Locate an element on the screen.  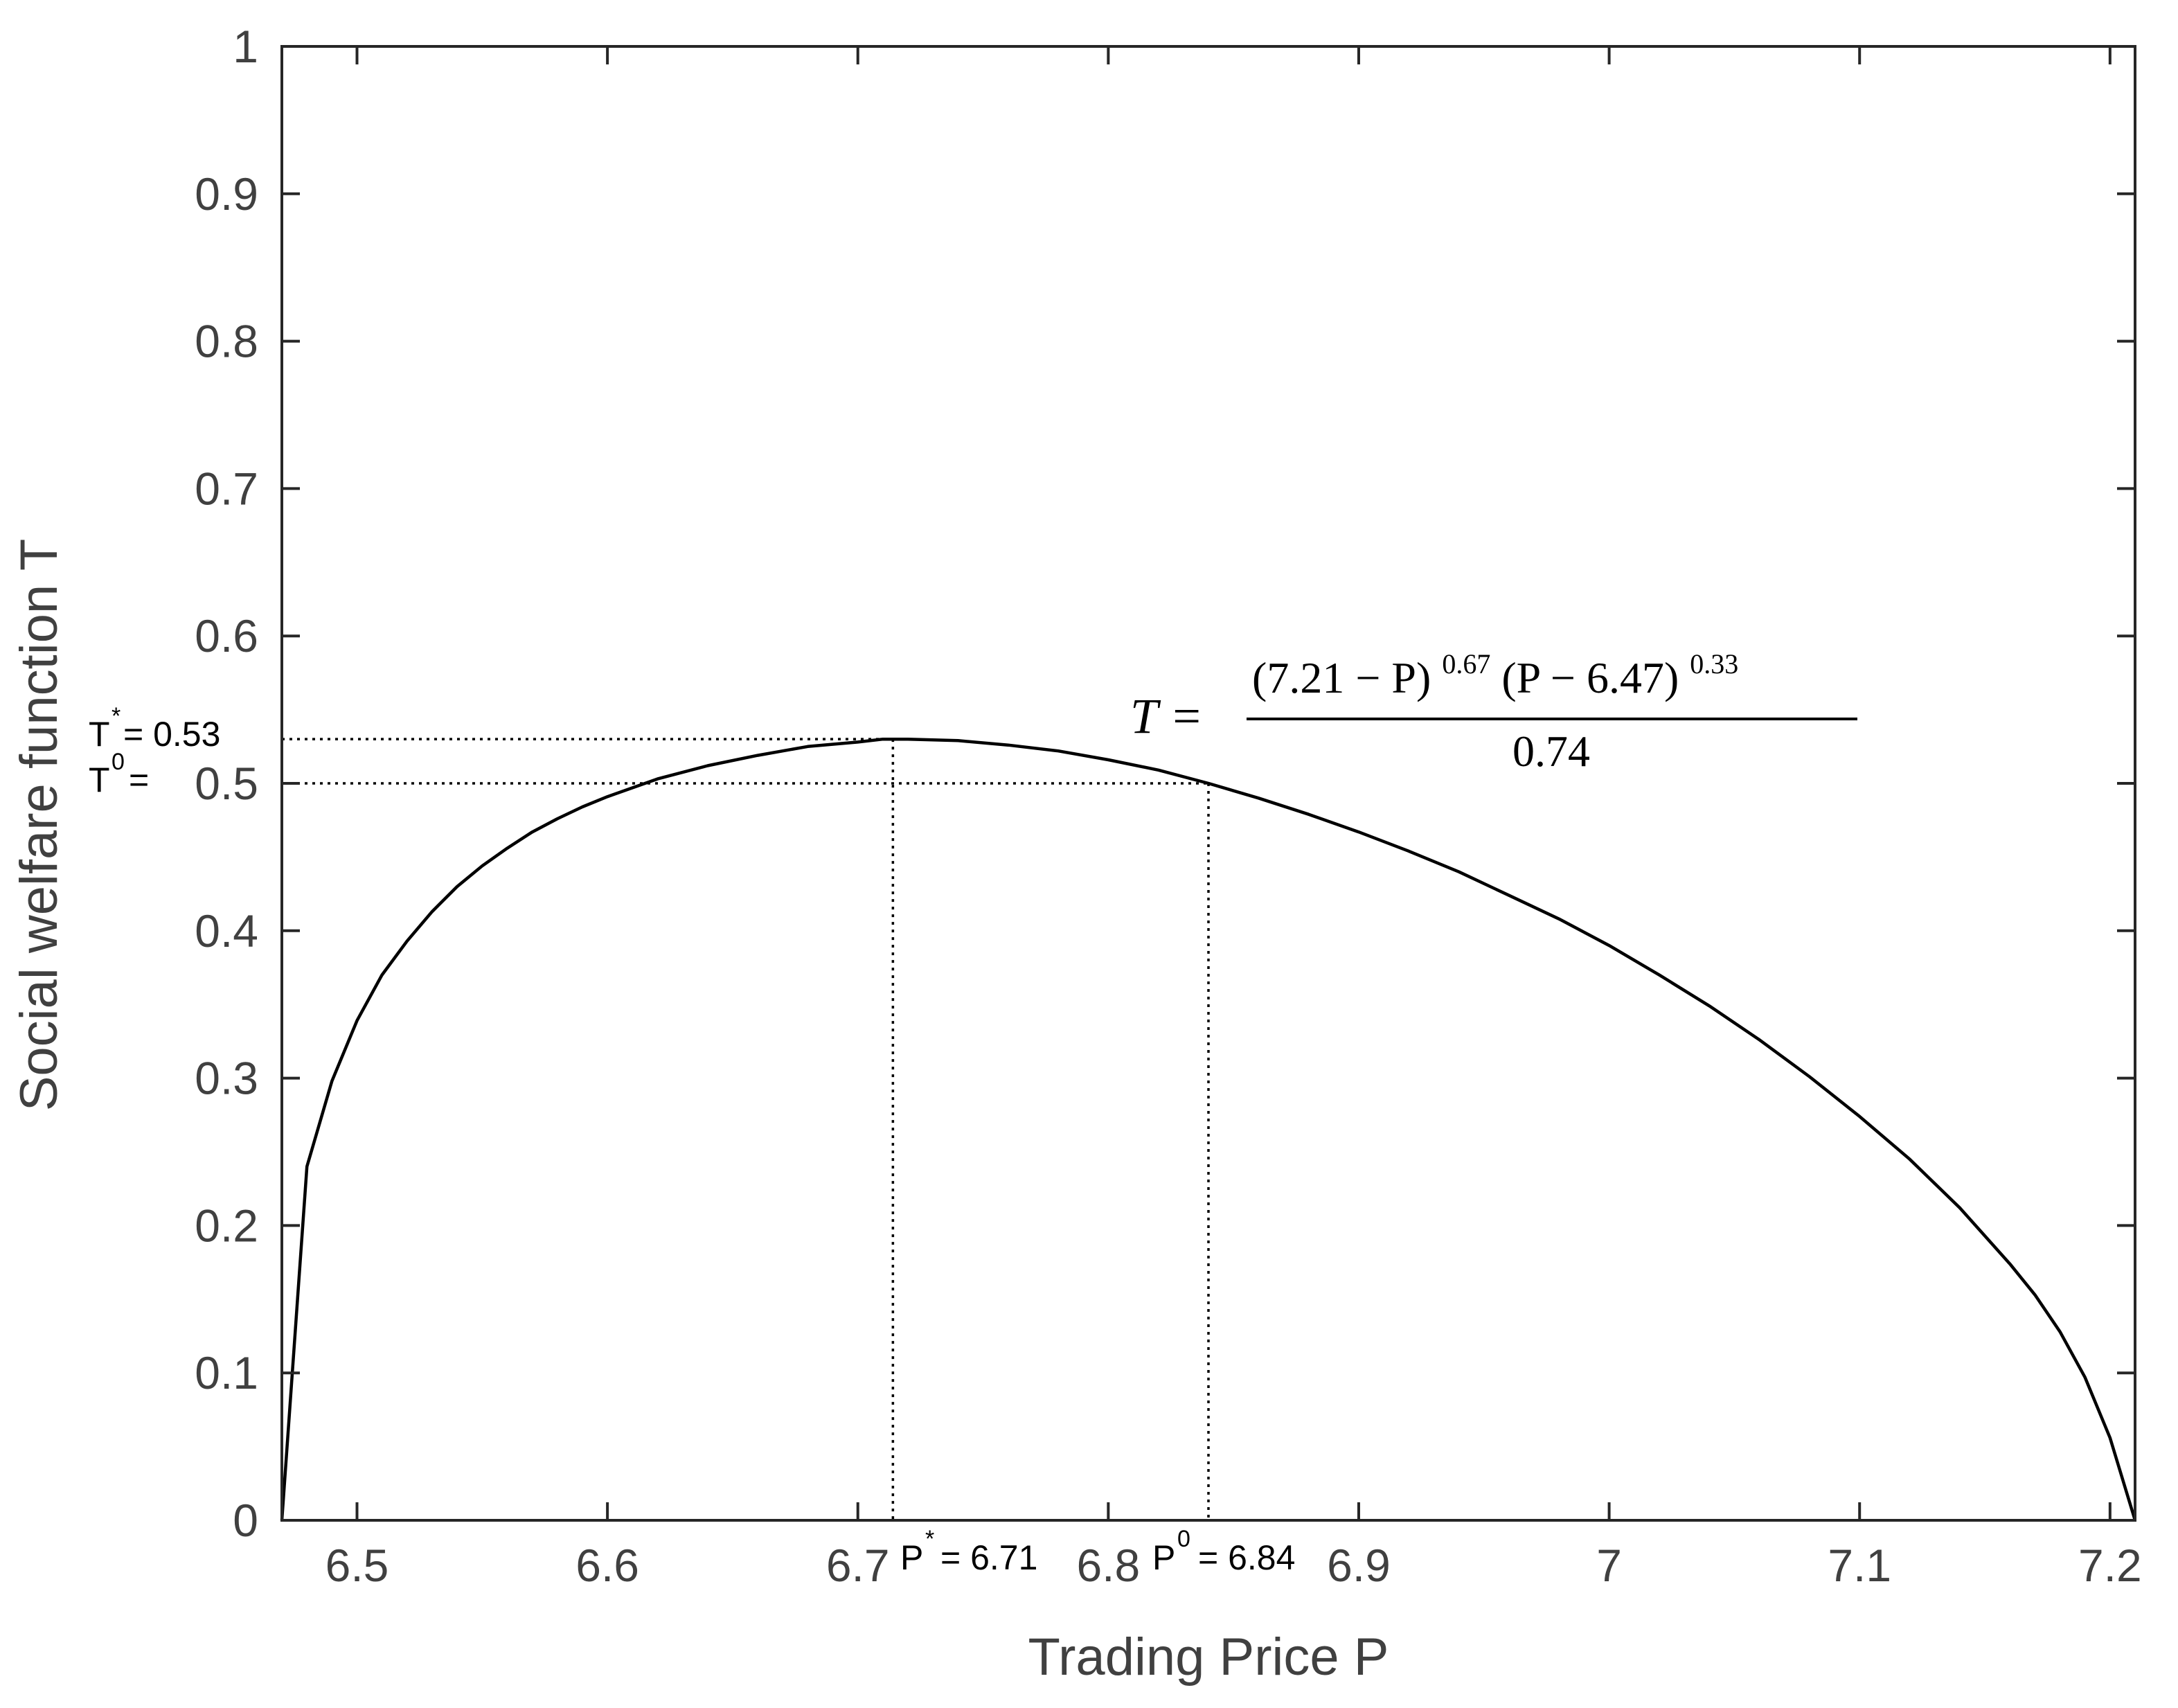
x-tick-label: 6.7 is located at coordinates (858, 1565).